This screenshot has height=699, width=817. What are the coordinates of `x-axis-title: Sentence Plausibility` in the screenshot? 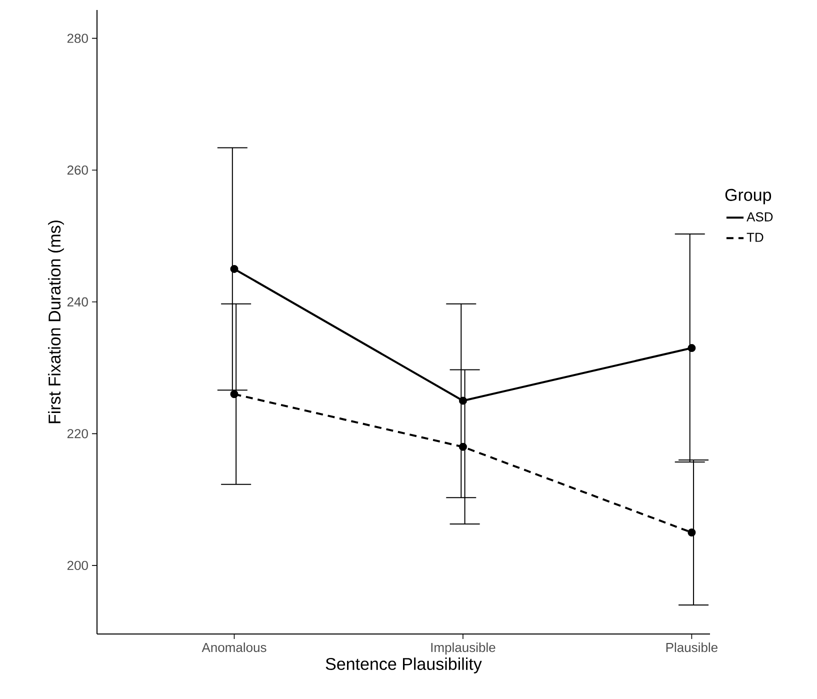 It's located at (404, 666).